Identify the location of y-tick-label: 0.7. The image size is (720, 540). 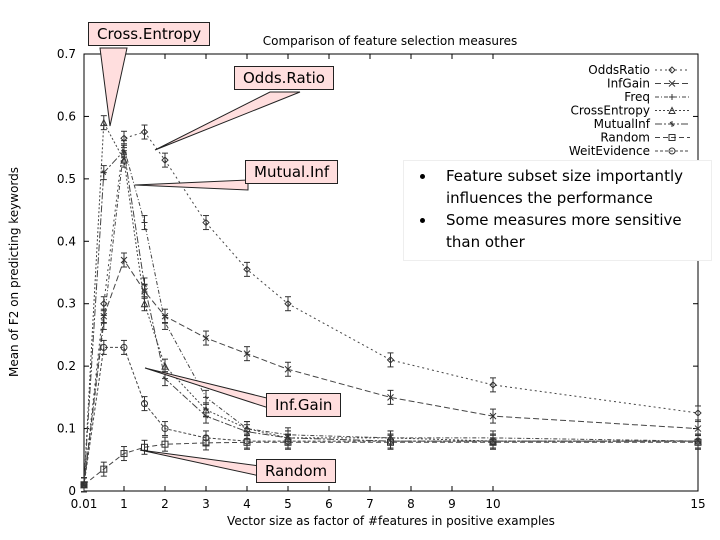
(66, 54).